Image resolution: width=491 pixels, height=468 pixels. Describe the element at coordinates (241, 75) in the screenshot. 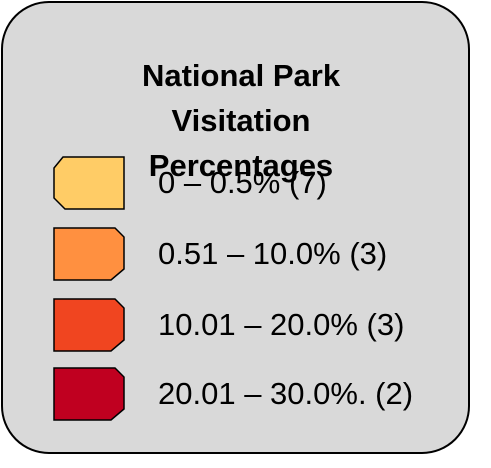

I see `legend-title-line-1: National Park` at that location.